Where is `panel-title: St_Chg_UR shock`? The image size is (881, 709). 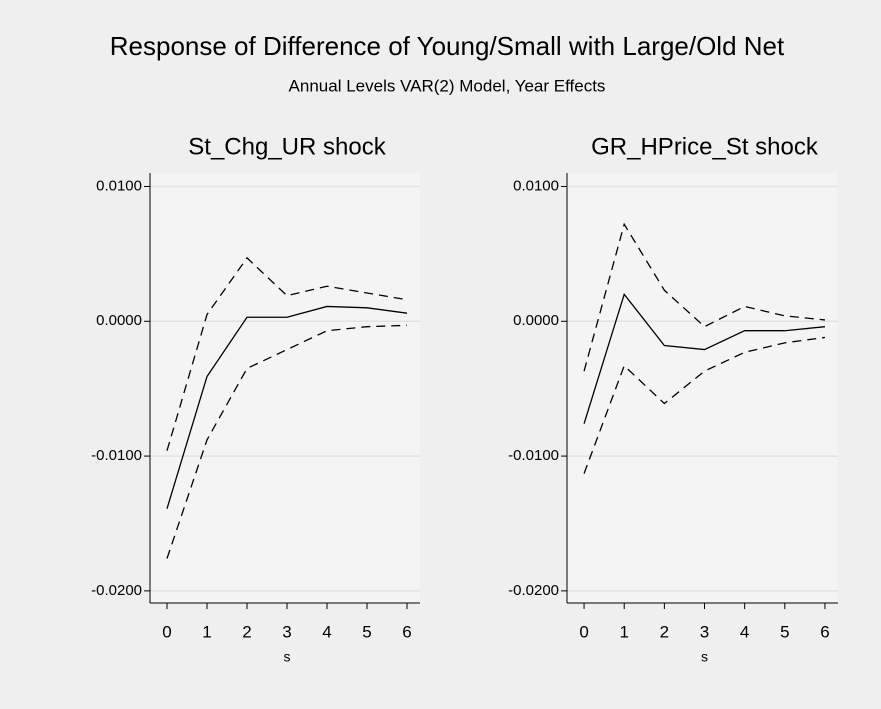 panel-title: St_Chg_UR shock is located at coordinates (287, 146).